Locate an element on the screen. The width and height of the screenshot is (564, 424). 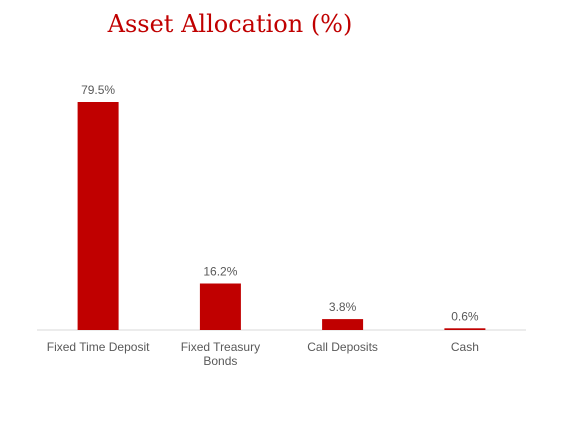
category-label: Fixed Time Deposit is located at coordinates (98, 347).